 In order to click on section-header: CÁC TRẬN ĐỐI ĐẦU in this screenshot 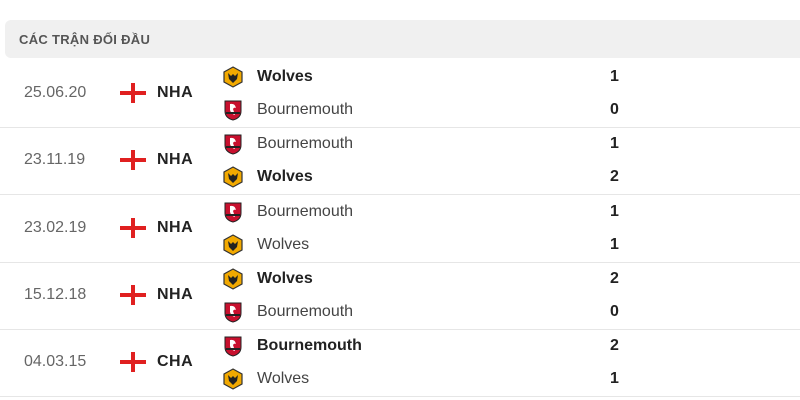, I will do `click(402, 39)`.